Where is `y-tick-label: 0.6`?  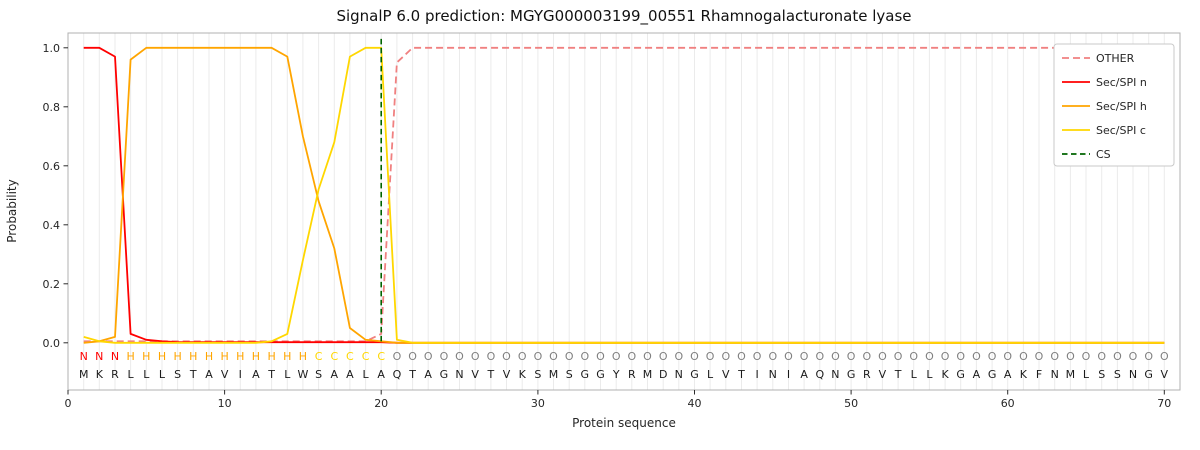
y-tick-label: 0.6 is located at coordinates (52, 166).